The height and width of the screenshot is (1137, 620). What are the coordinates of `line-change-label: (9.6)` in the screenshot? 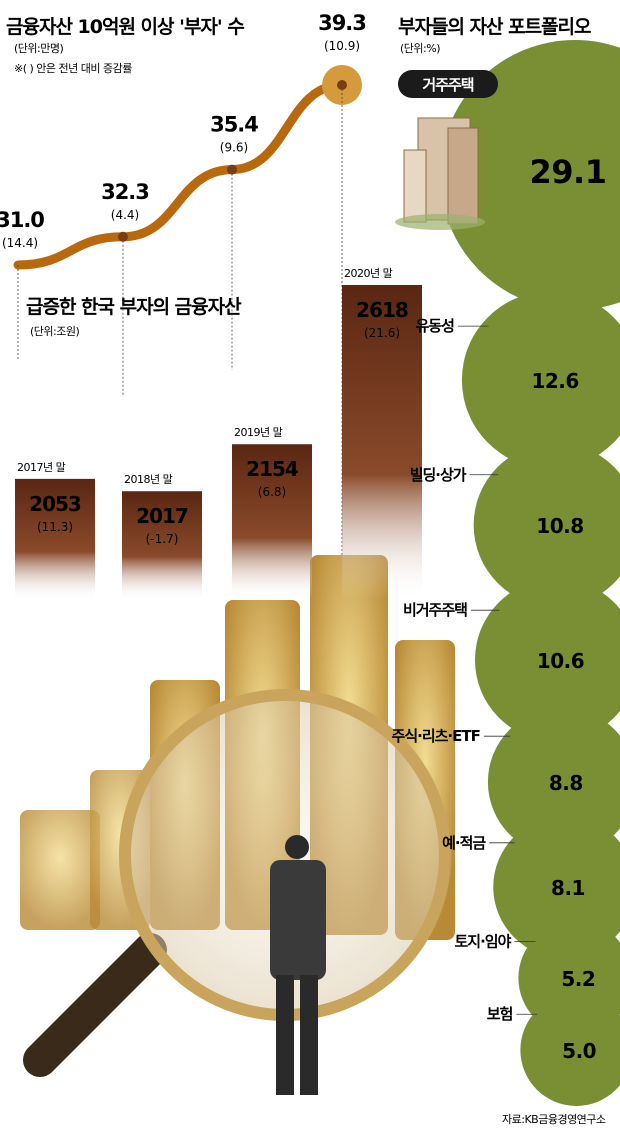 It's located at (234, 148).